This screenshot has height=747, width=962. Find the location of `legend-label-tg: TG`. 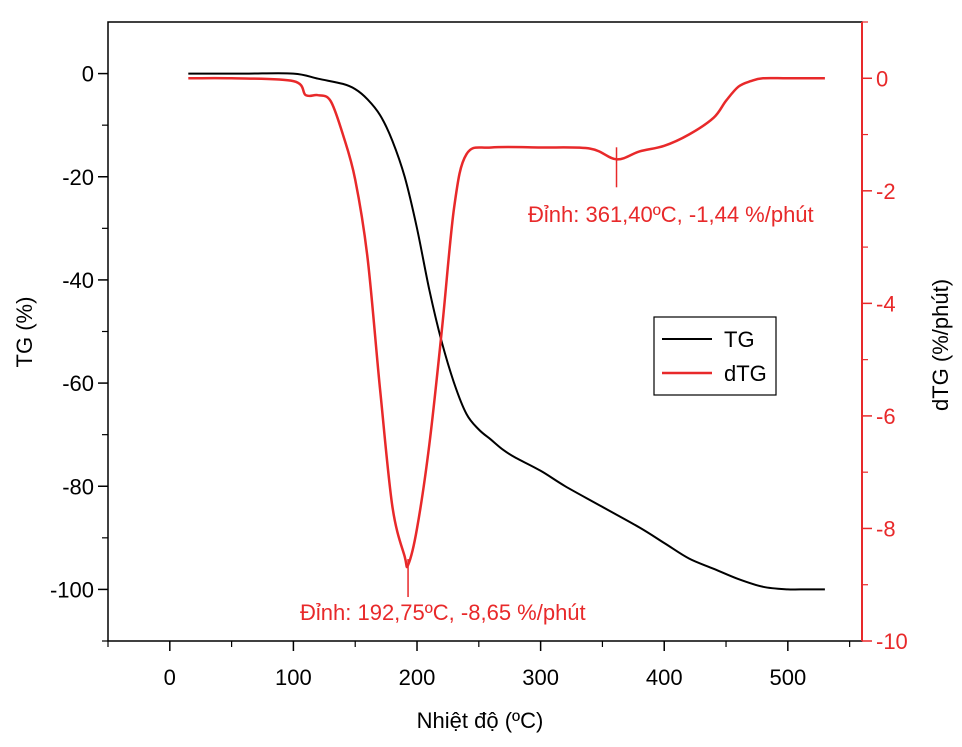

legend-label-tg: TG is located at coordinates (739, 339).